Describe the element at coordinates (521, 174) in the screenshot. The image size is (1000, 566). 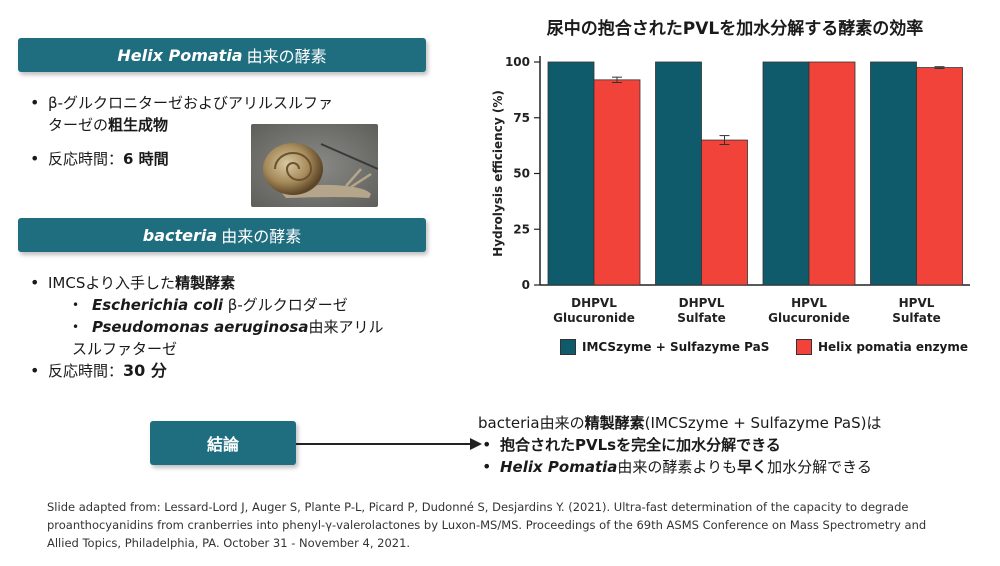
I see `y-tick-label: 50` at that location.